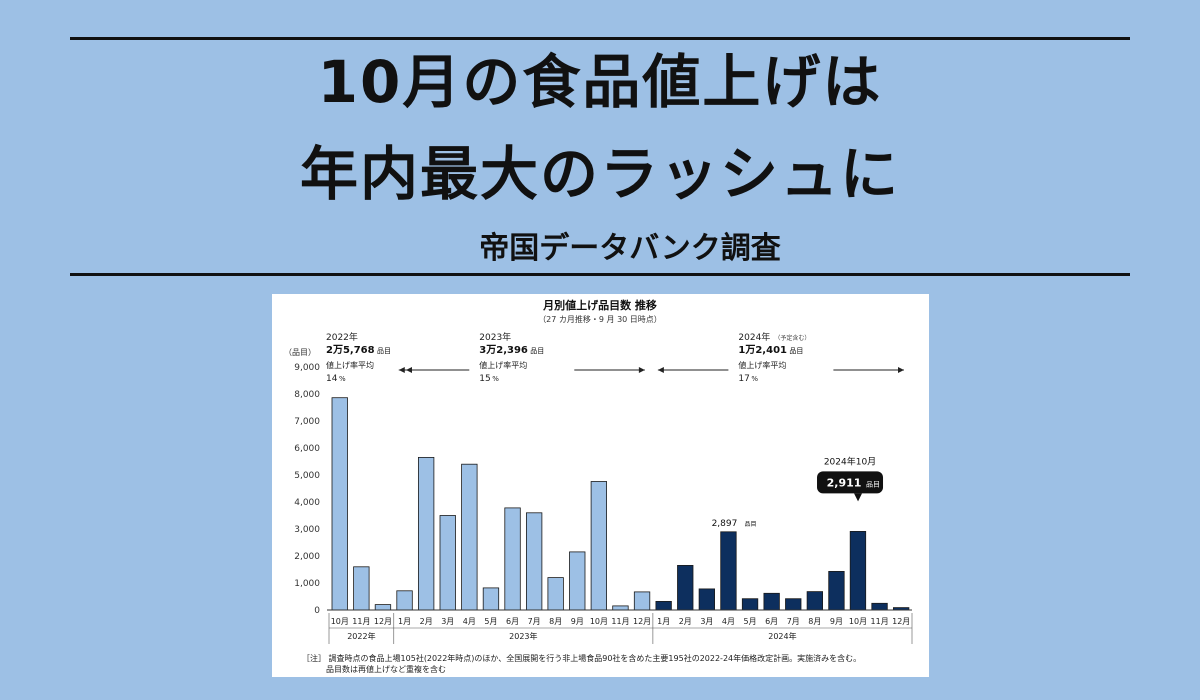 The width and height of the screenshot is (1200, 700). What do you see at coordinates (503, 350) in the screenshot?
I see `group-total: 3万2,396` at bounding box center [503, 350].